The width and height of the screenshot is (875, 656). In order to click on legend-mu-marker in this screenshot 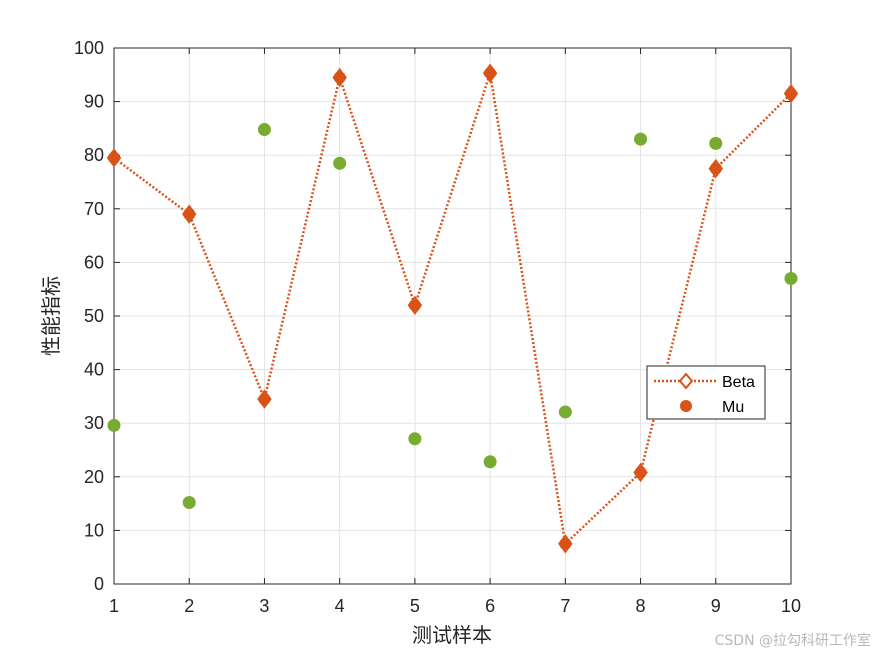, I will do `click(686, 406)`.